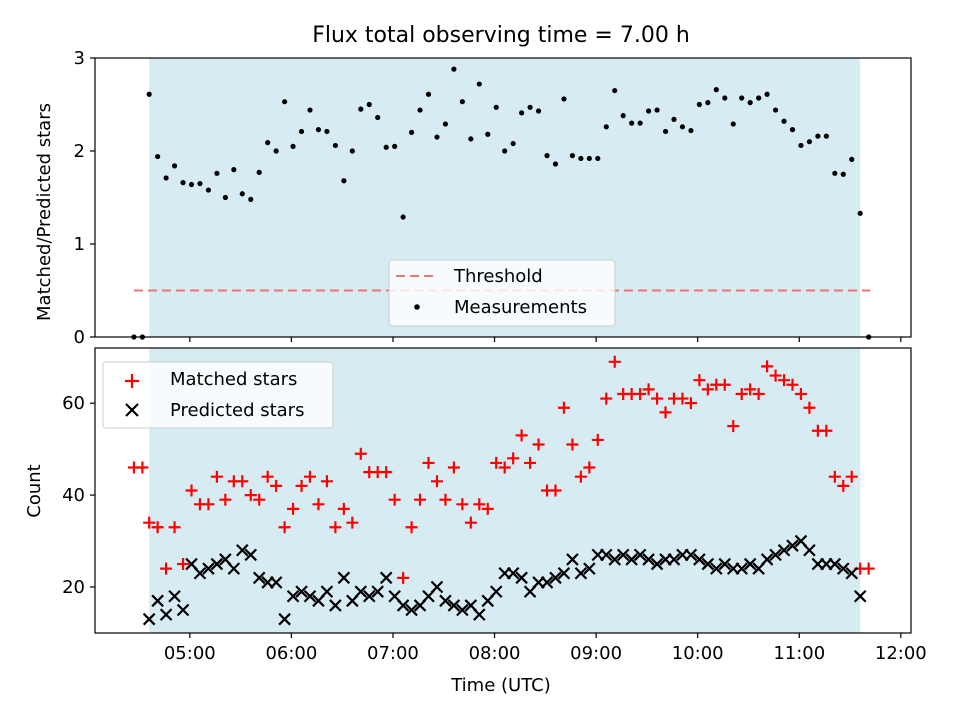 The width and height of the screenshot is (960, 720). I want to click on x-axis-label: Time (UTC), so click(500, 685).